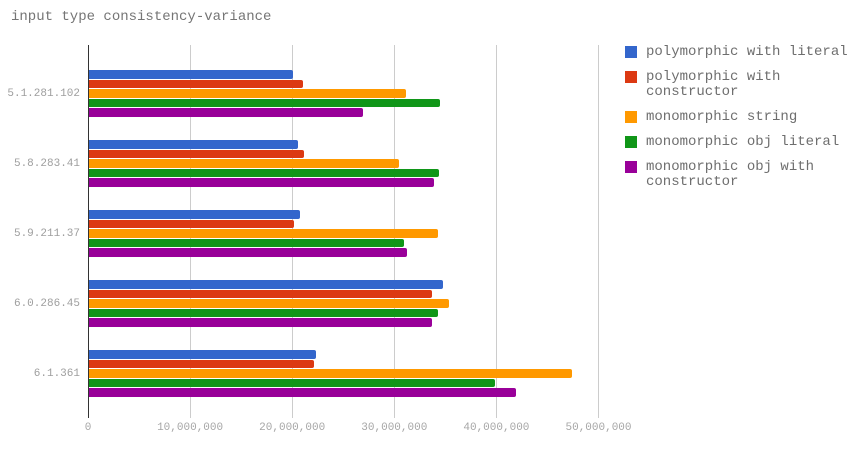  I want to click on legend-item-label: monomorphic obj literal, so click(743, 142).